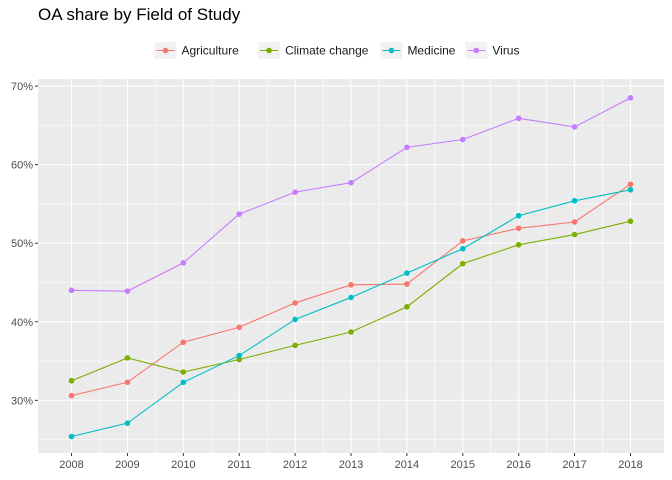 The width and height of the screenshot is (672, 480). Describe the element at coordinates (431, 51) in the screenshot. I see `legend-label-medicine: Medicine` at that location.